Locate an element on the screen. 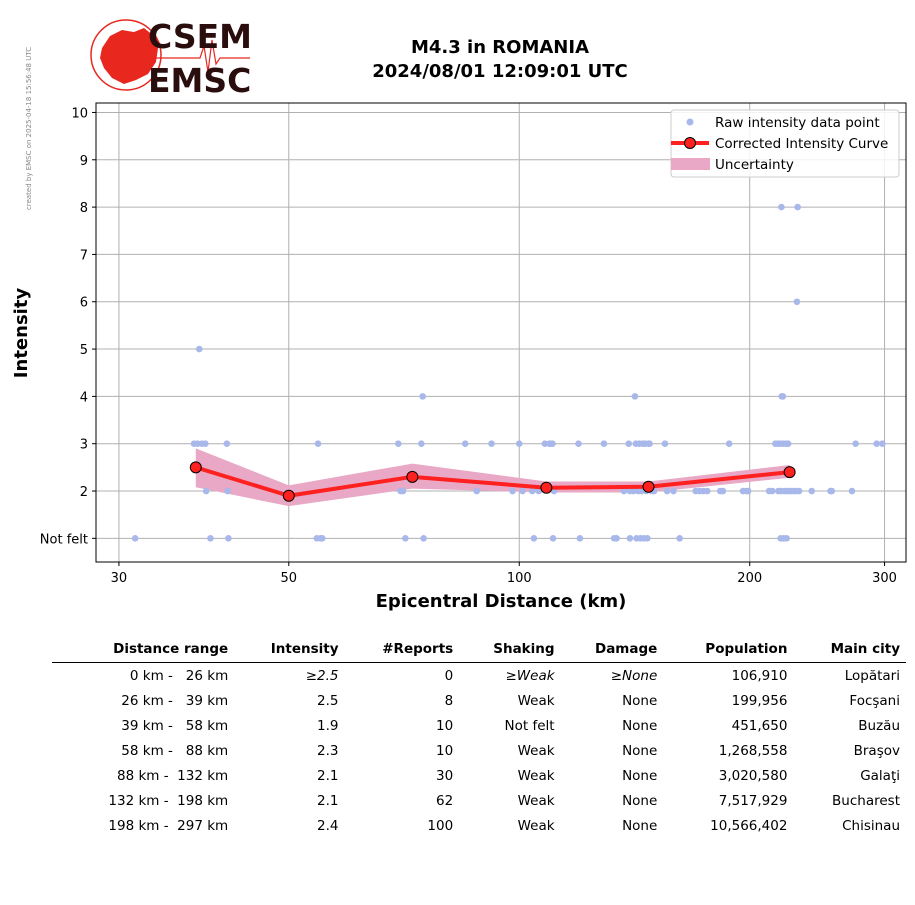  cell-population: 106,910 is located at coordinates (759, 675).